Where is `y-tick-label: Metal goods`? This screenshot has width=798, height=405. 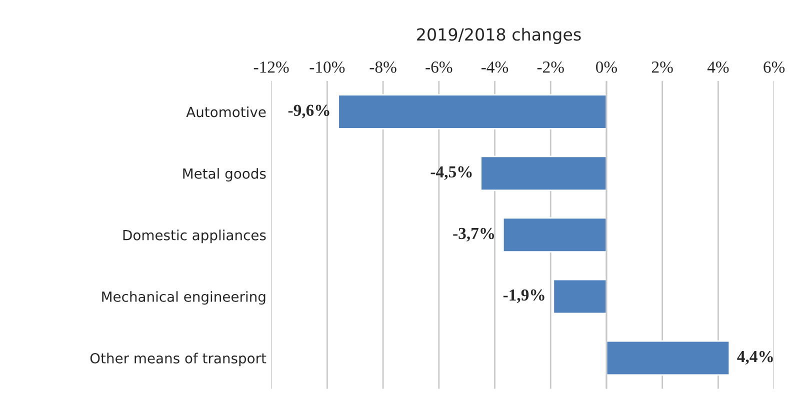 y-tick-label: Metal goods is located at coordinates (224, 175).